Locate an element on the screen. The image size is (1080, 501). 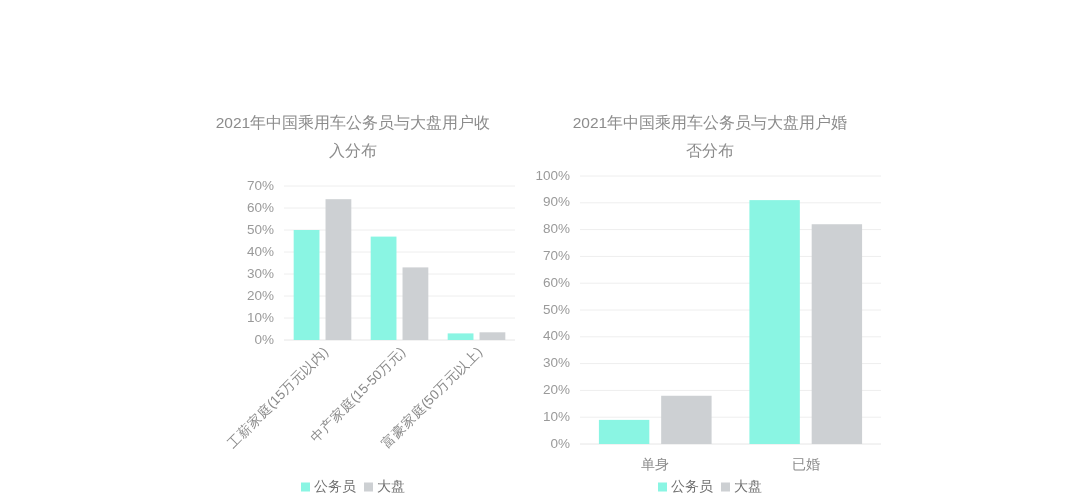
y-tick-label: 100% is located at coordinates (552, 175).